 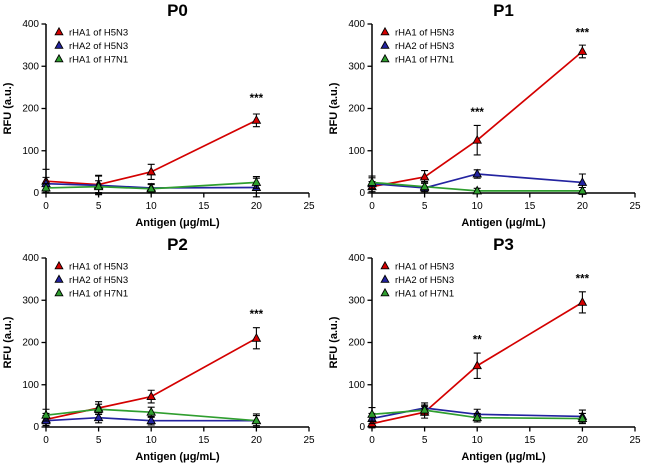 What do you see at coordinates (37, 427) in the screenshot?
I see `y-tick-label: 0` at bounding box center [37, 427].